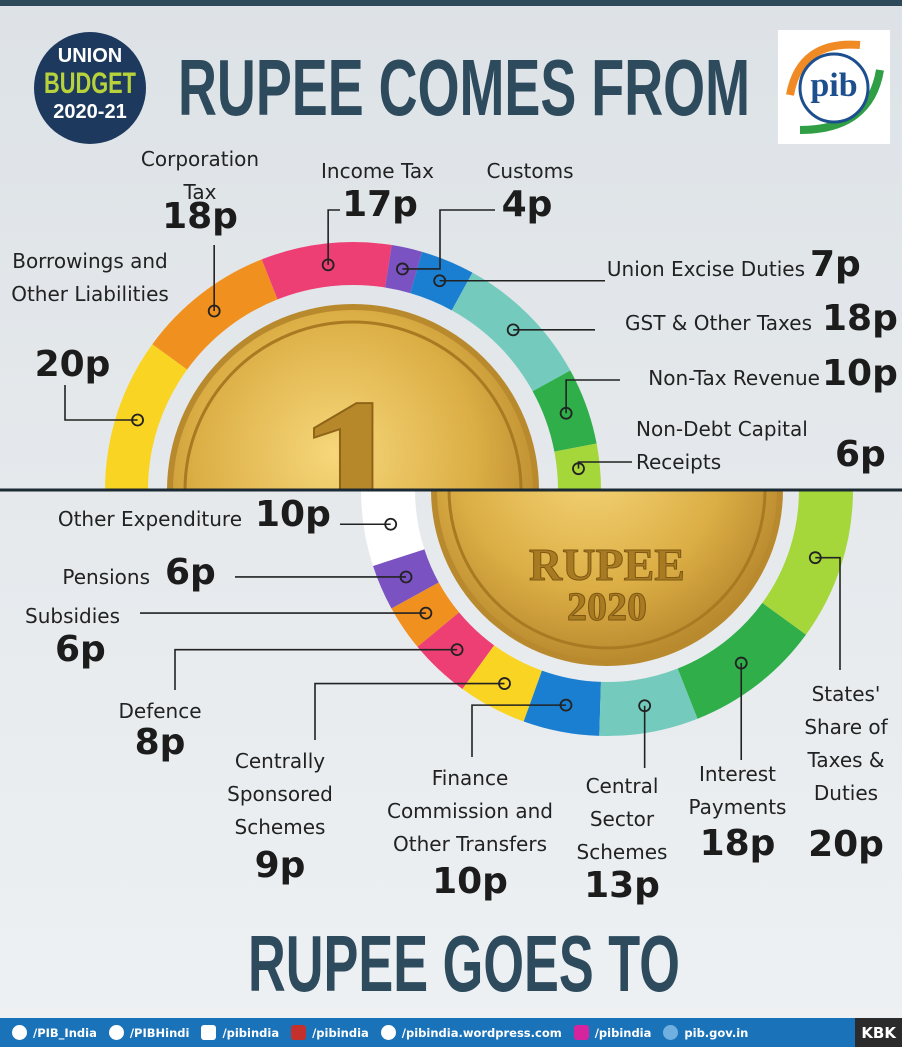 This screenshot has width=902, height=1047. What do you see at coordinates (622, 885) in the screenshot?
I see `value-label: 13p` at bounding box center [622, 885].